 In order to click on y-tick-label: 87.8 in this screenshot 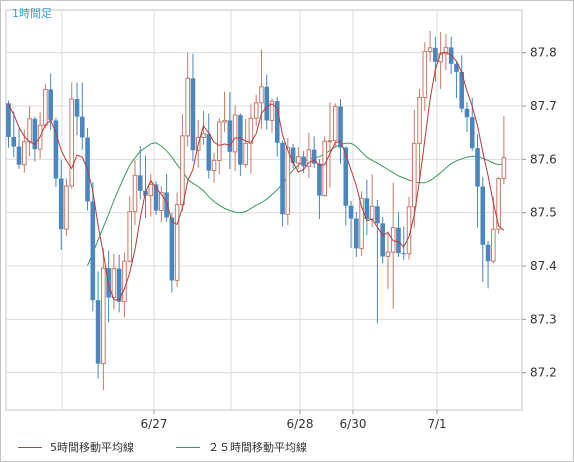, I will do `click(543, 53)`.